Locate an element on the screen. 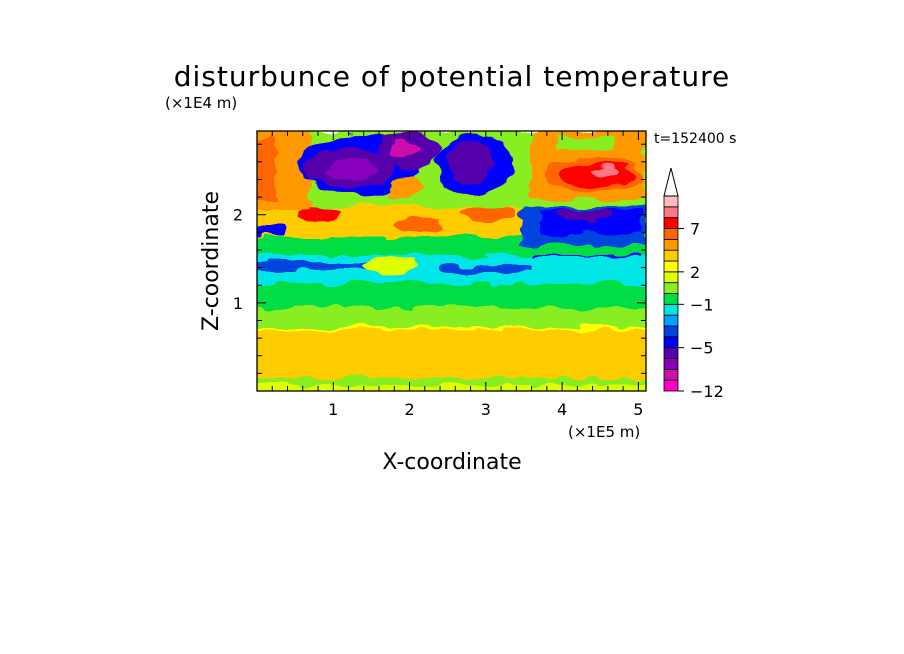 This screenshot has width=904, height=654. colorbar-label: −5 is located at coordinates (702, 348).